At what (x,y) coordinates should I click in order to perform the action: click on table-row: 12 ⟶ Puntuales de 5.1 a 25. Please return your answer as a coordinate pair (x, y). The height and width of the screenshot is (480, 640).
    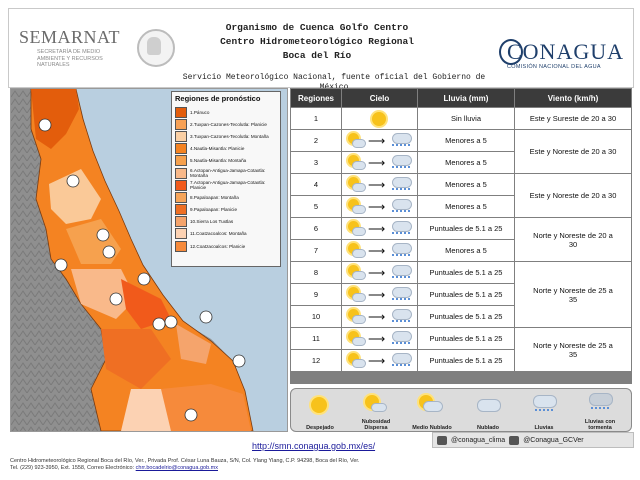
    Looking at the image, I should click on (461, 361).